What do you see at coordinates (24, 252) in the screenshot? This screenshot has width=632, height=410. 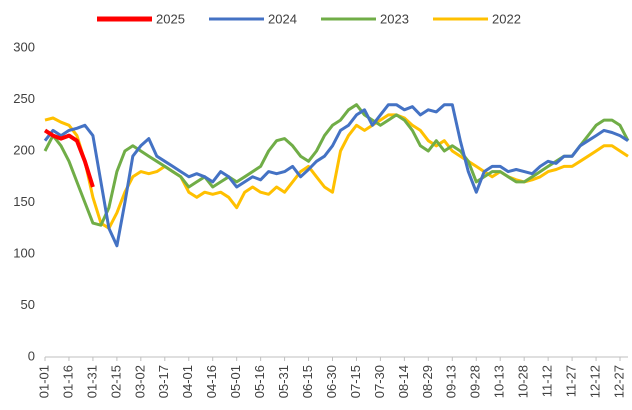 I see `y-tick-label: 100` at bounding box center [24, 252].